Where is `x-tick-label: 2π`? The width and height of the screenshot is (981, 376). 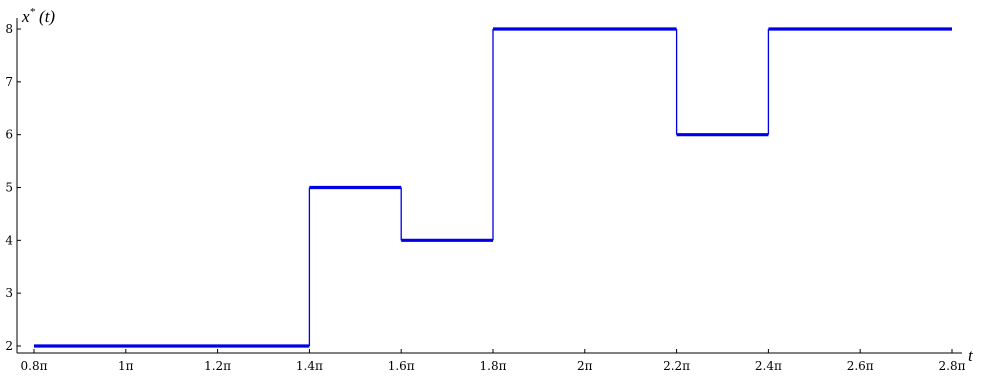
x-tick-label: 2π is located at coordinates (585, 366).